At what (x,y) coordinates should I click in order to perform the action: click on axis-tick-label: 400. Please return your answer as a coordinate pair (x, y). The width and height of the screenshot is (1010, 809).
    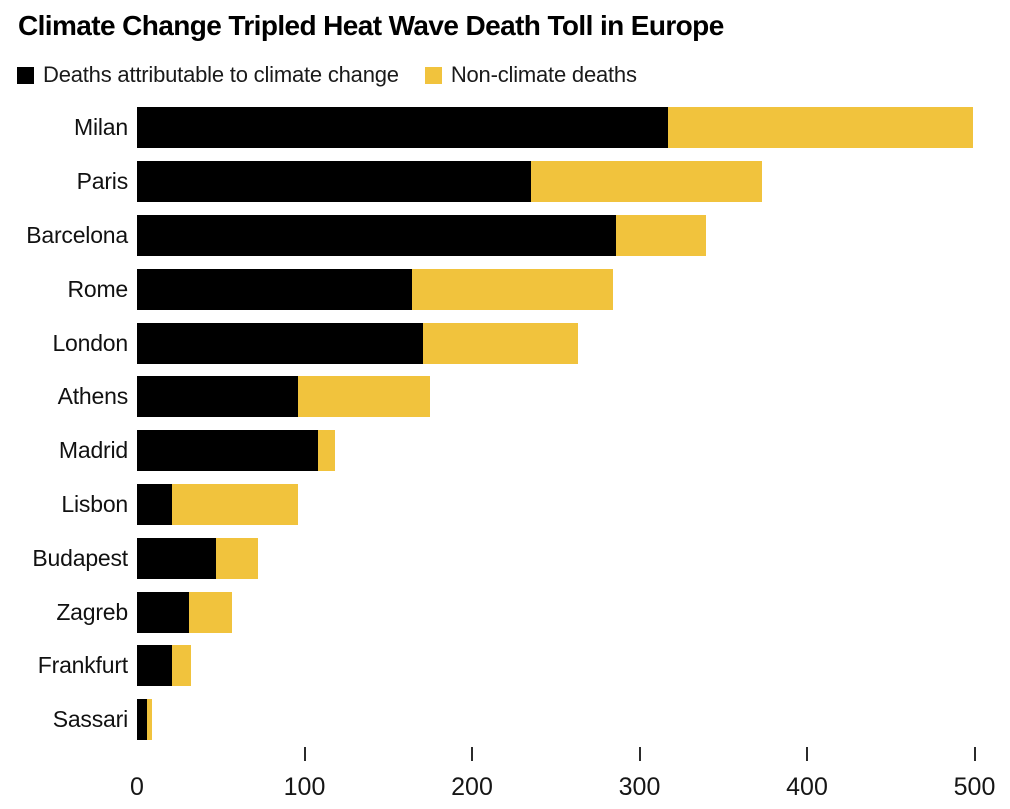
    Looking at the image, I should click on (807, 786).